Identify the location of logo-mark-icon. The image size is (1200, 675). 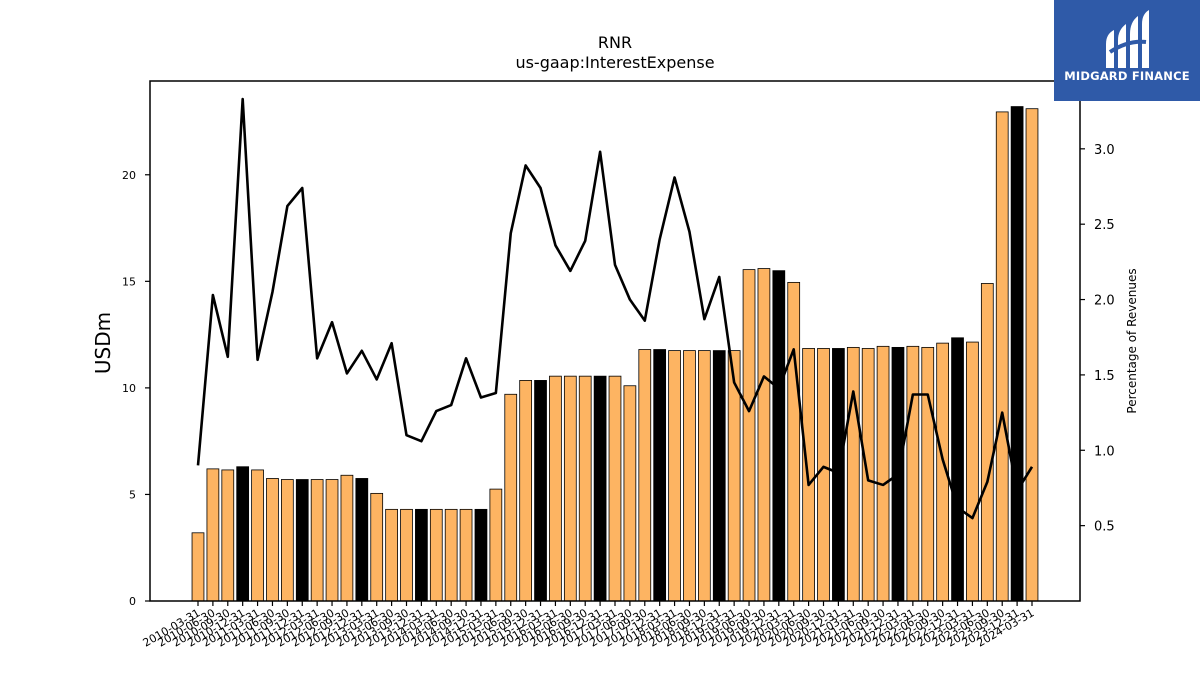
(1127, 39).